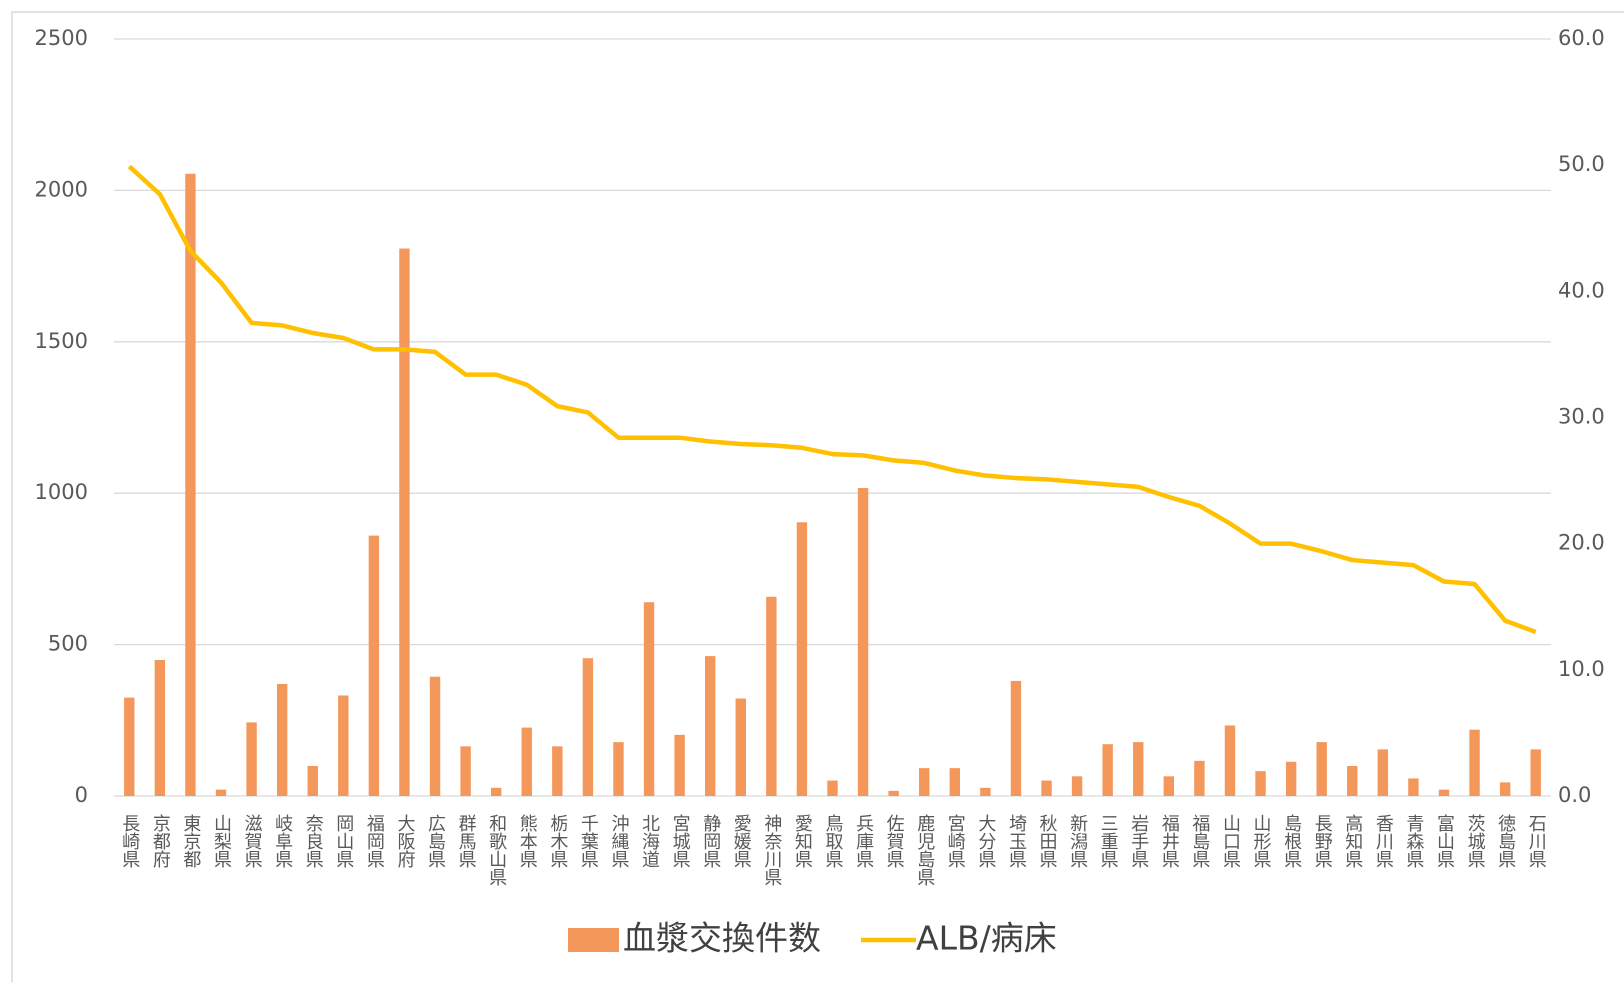 The width and height of the screenshot is (1624, 982). What do you see at coordinates (649, 841) in the screenshot?
I see `x-tick-label: 北海道` at bounding box center [649, 841].